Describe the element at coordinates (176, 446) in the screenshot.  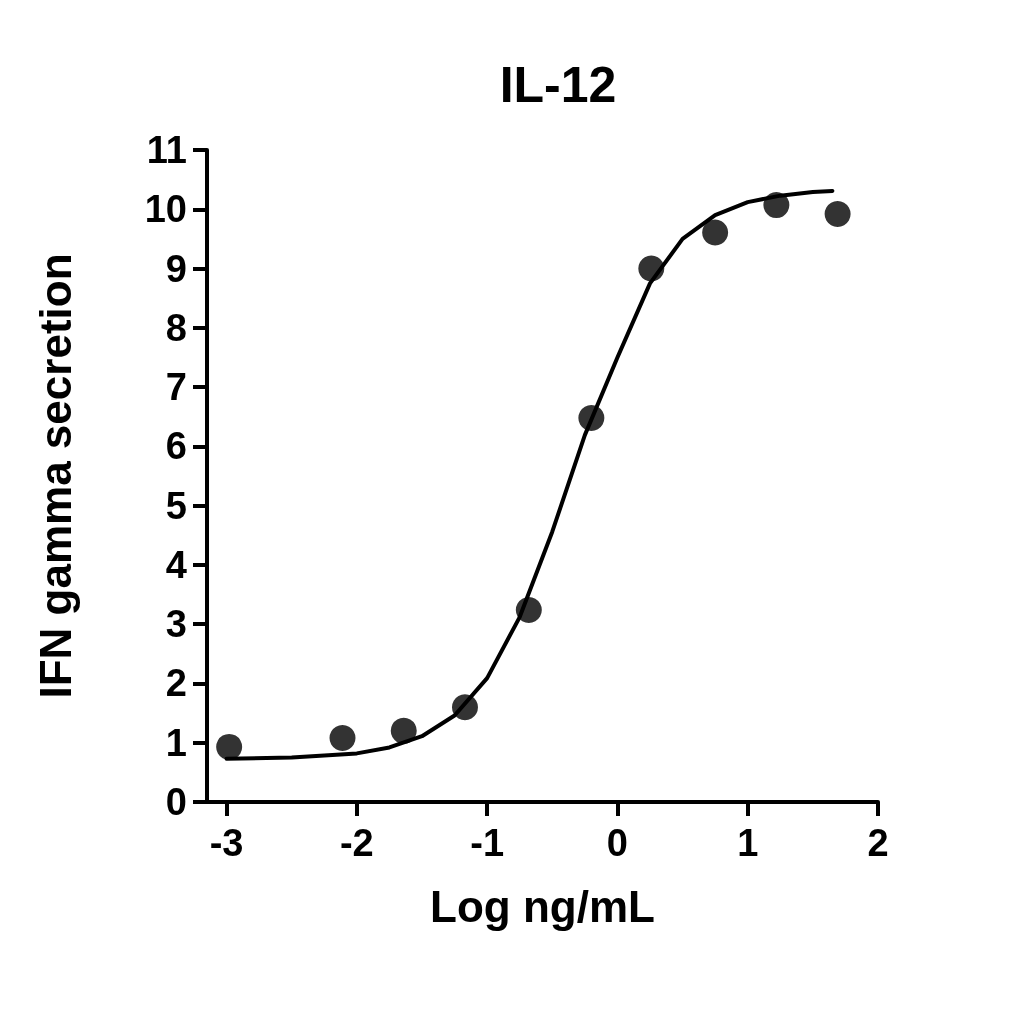
I see `y-tick-label: 6` at that location.